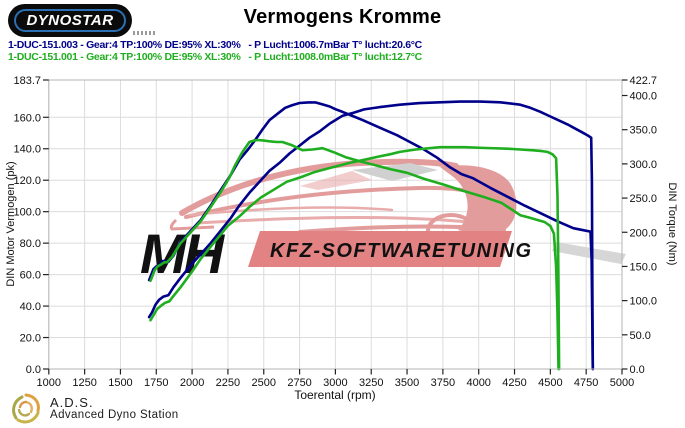 This screenshot has height=428, width=685. I want to click on svg-text: 250.0, so click(644, 199).